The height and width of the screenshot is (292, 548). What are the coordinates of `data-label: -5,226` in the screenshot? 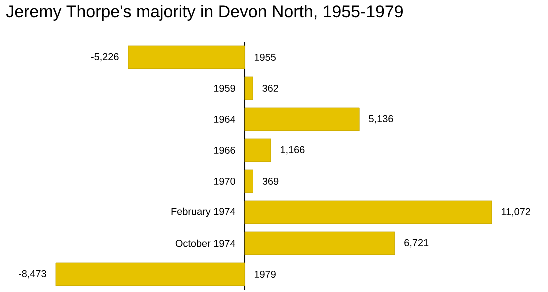 It's located at (105, 57).